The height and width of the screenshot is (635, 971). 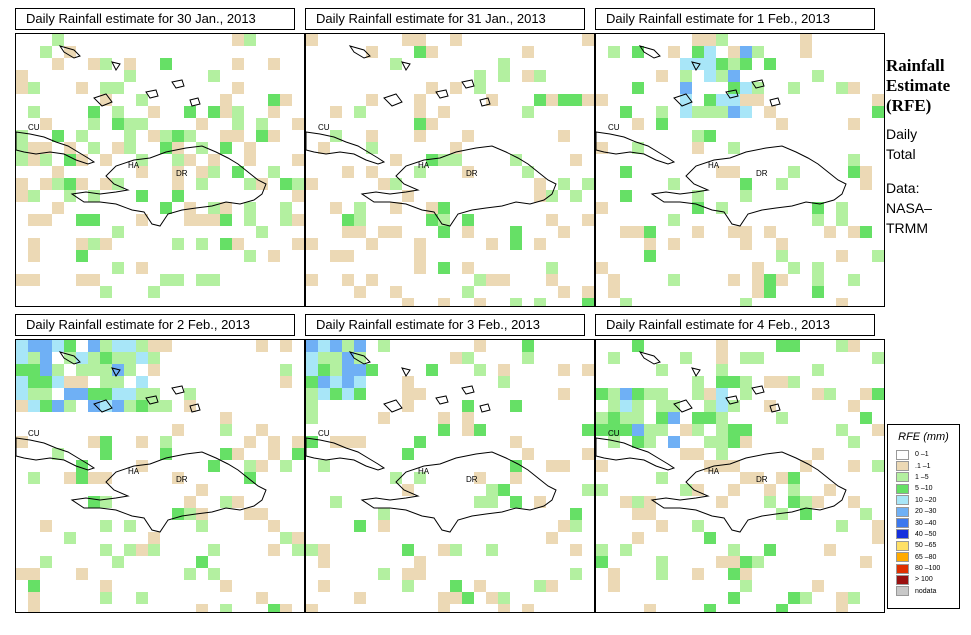 What do you see at coordinates (735, 325) in the screenshot?
I see `panel-title: Daily Rainfall estimate for 4 Feb., 2013` at bounding box center [735, 325].